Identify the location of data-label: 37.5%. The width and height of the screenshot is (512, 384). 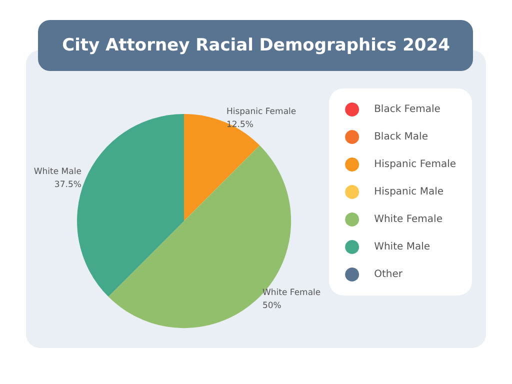
(68, 185).